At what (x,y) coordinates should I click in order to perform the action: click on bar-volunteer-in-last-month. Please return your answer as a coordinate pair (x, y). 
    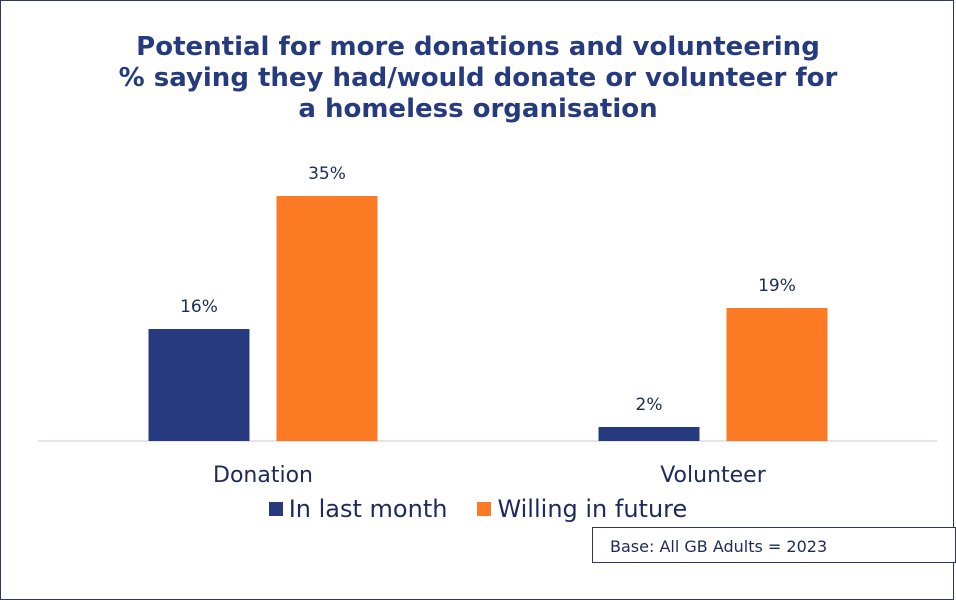
    Looking at the image, I should click on (649, 434).